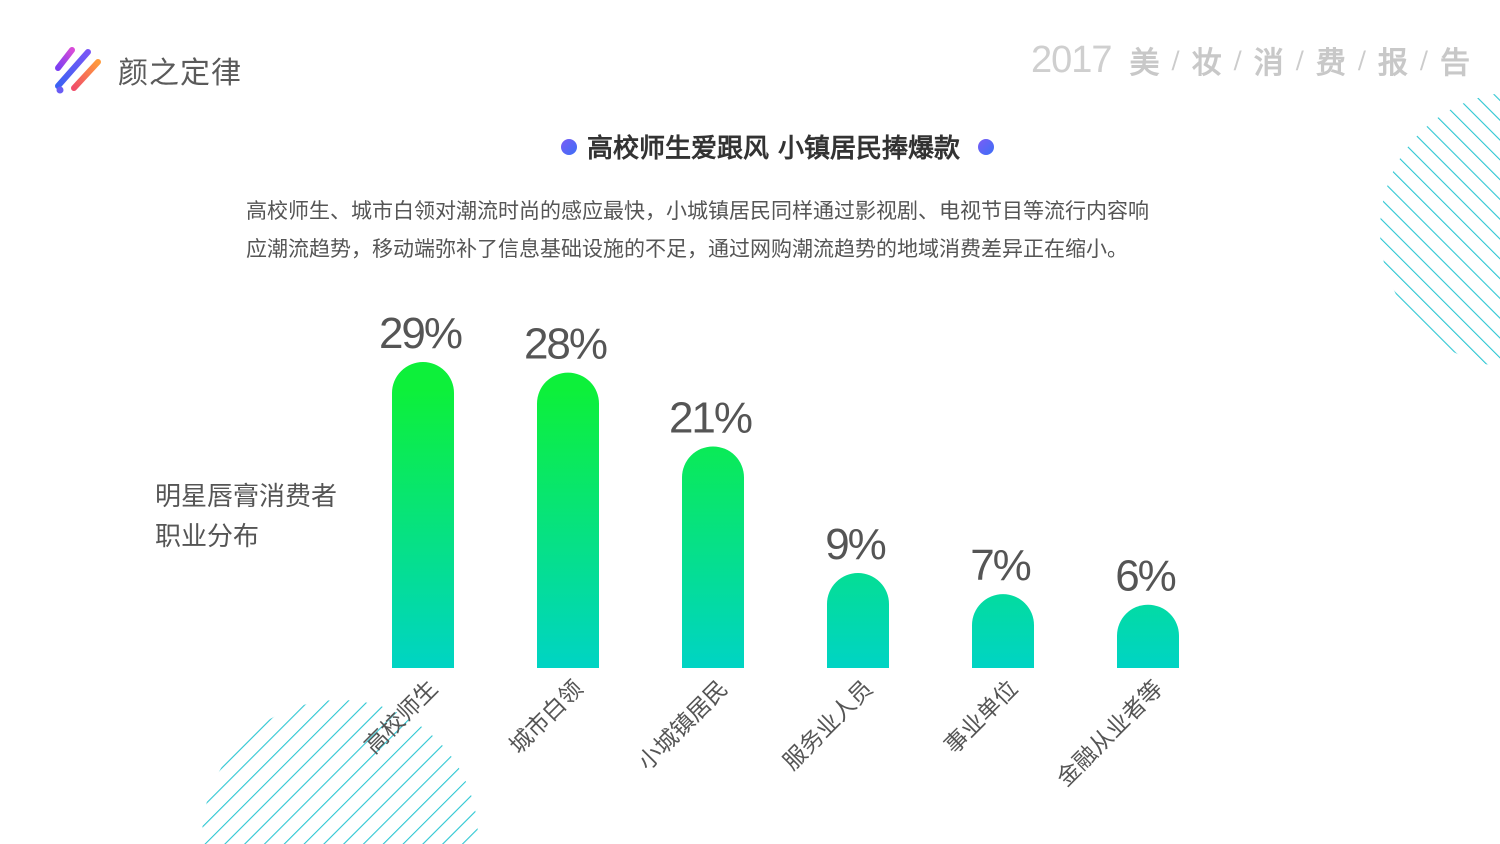  What do you see at coordinates (858, 620) in the screenshot?
I see `bar-服务业人员` at bounding box center [858, 620].